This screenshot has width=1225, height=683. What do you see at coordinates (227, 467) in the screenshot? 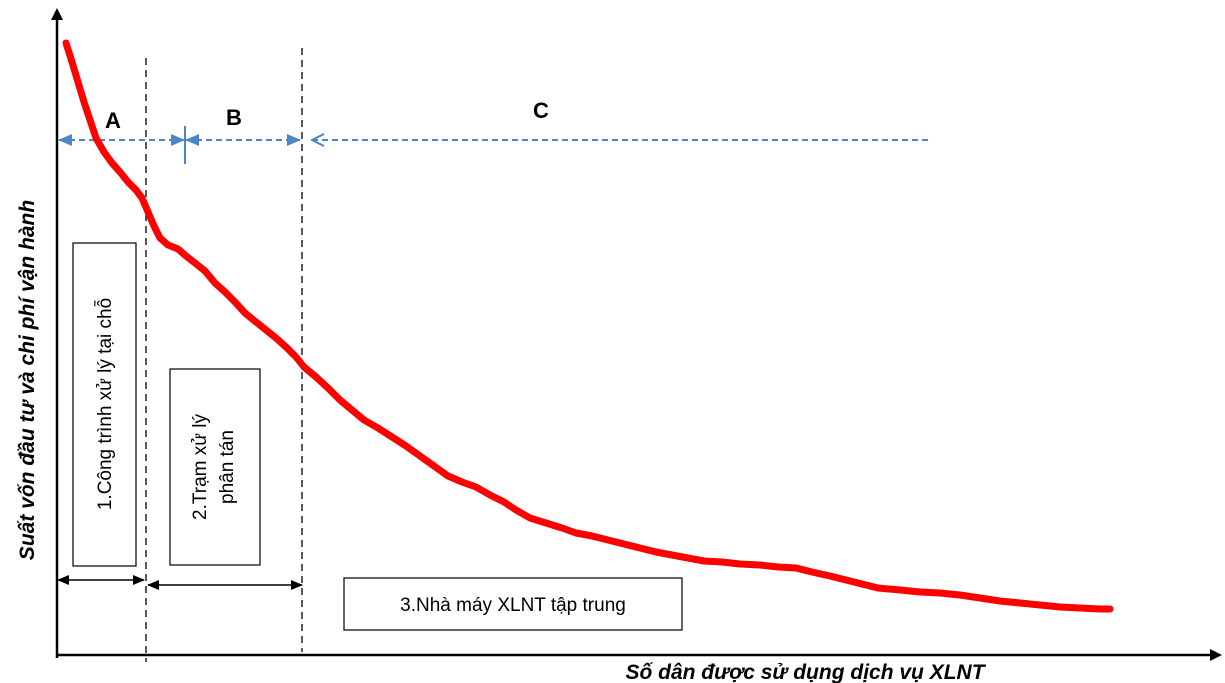
I see `box-distributed-line2: phân tán` at bounding box center [227, 467].